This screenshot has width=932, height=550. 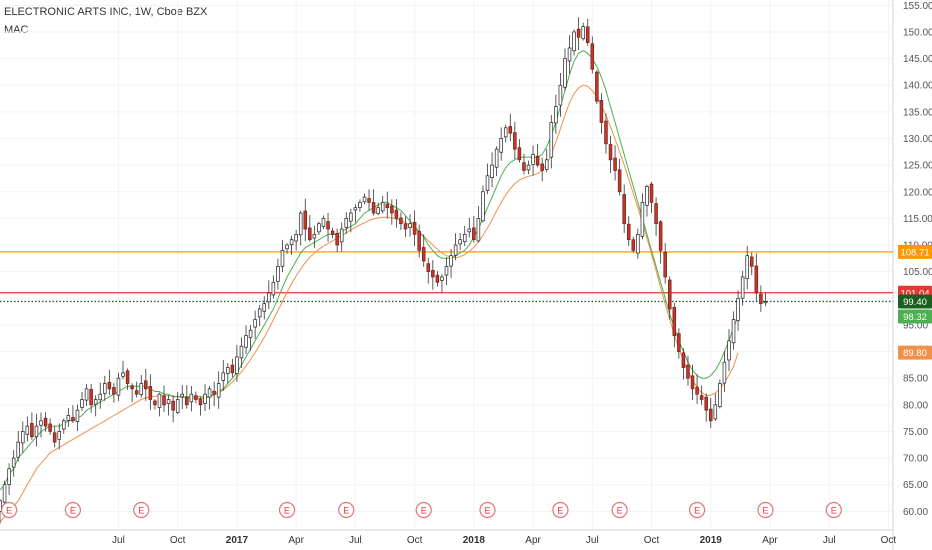 What do you see at coordinates (915, 352) in the screenshot?
I see `price-tag` at bounding box center [915, 352].